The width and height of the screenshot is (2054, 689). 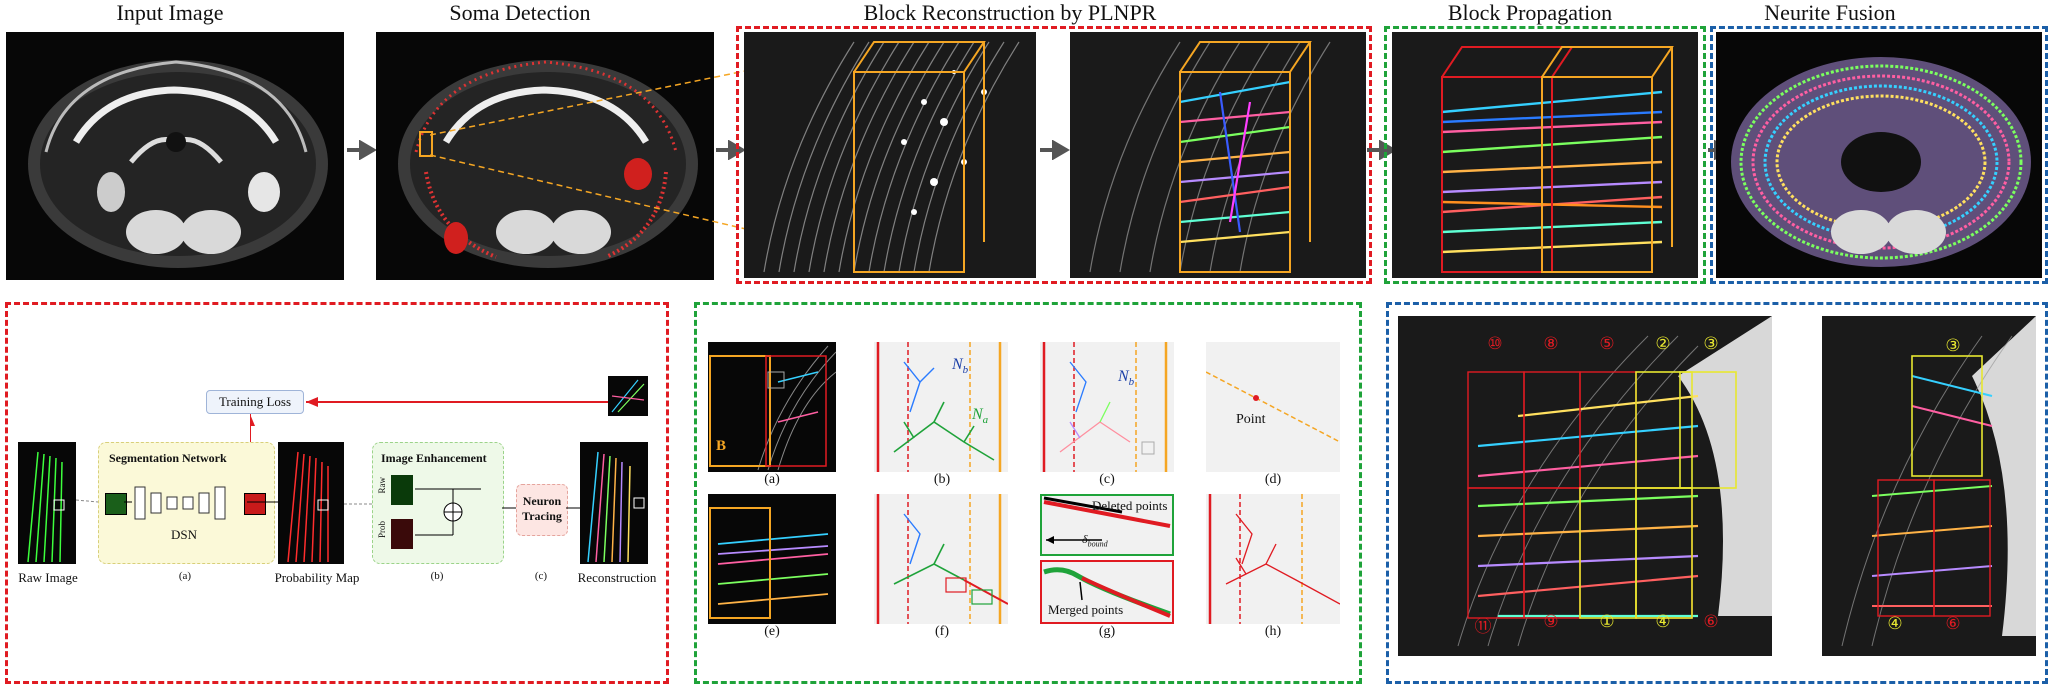 I want to click on title-input-image: Input Image, so click(x=170, y=12).